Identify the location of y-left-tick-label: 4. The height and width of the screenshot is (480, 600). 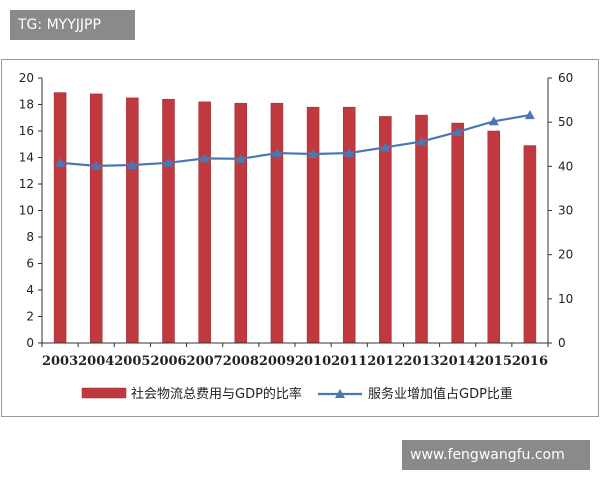
(30, 290).